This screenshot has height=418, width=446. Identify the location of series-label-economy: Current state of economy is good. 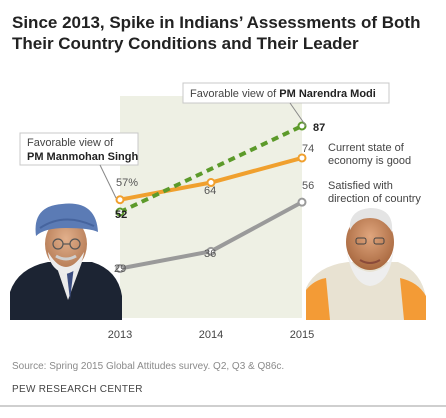
(369, 154).